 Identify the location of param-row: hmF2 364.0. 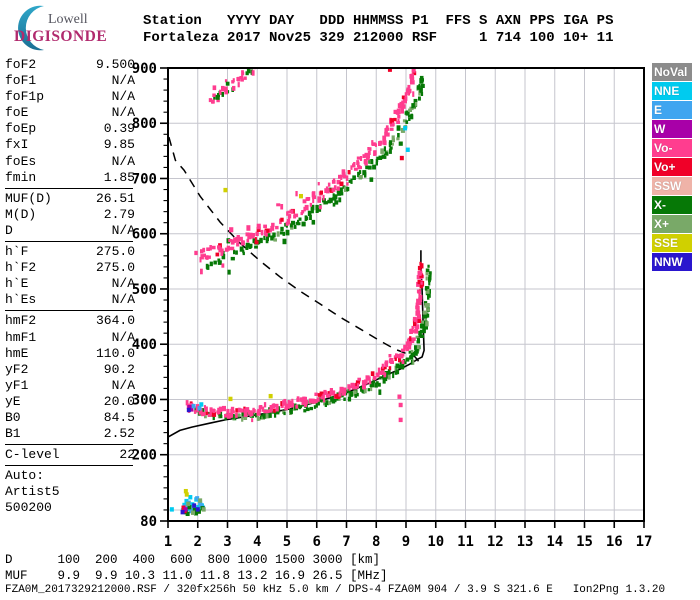
(70, 321).